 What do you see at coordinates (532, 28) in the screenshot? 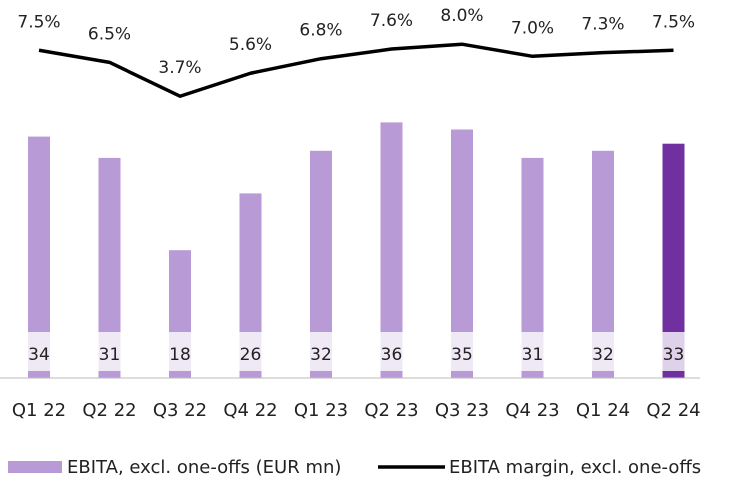
I see `line-value-label: 7.0%` at bounding box center [532, 28].